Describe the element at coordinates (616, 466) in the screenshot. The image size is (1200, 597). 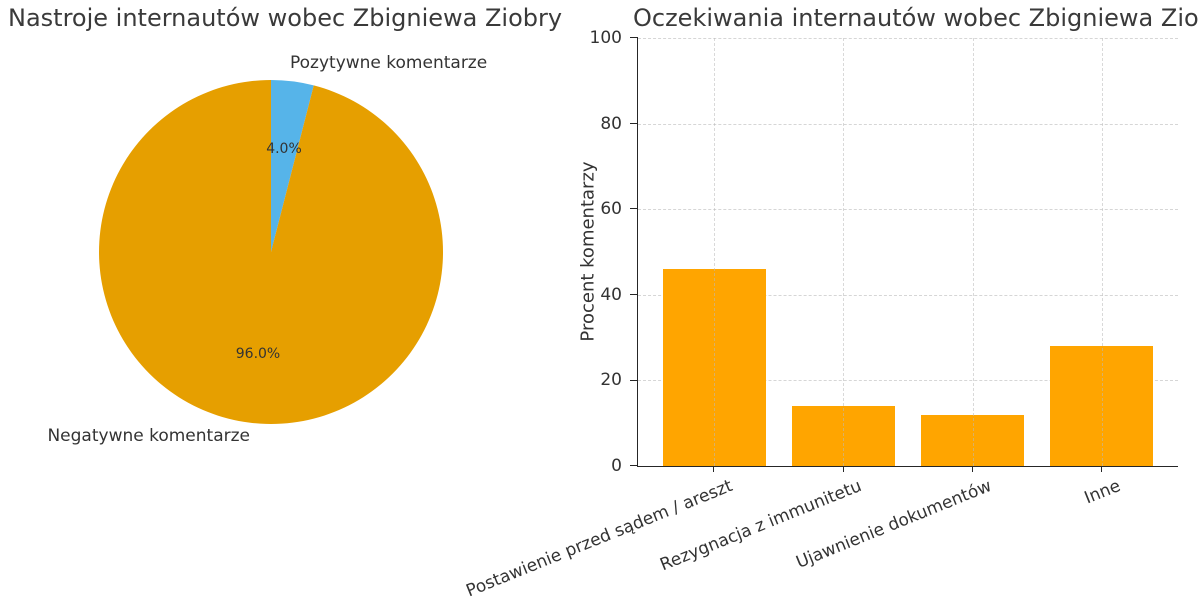
I see `y-tick-label: 0` at that location.